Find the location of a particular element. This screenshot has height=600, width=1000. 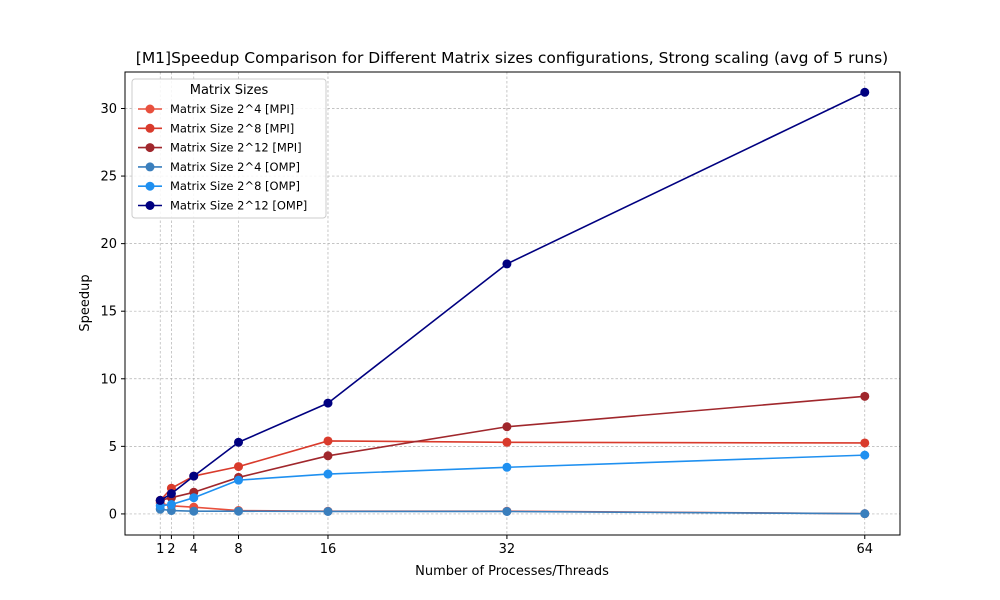

y-axis-label: Speedup is located at coordinates (85, 302).